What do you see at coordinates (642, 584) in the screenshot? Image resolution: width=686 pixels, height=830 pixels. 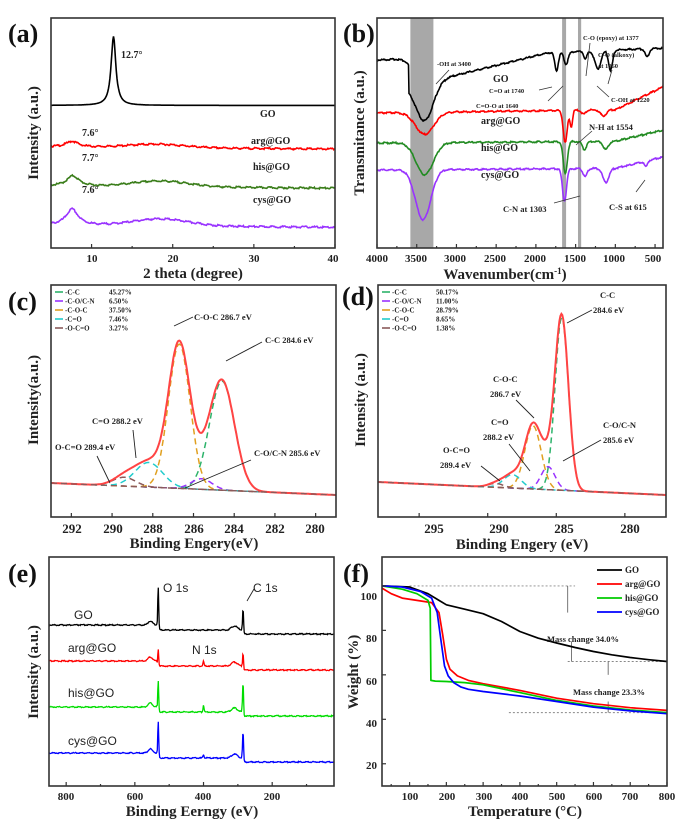 I see `legend-label: arg@GO` at bounding box center [642, 584].